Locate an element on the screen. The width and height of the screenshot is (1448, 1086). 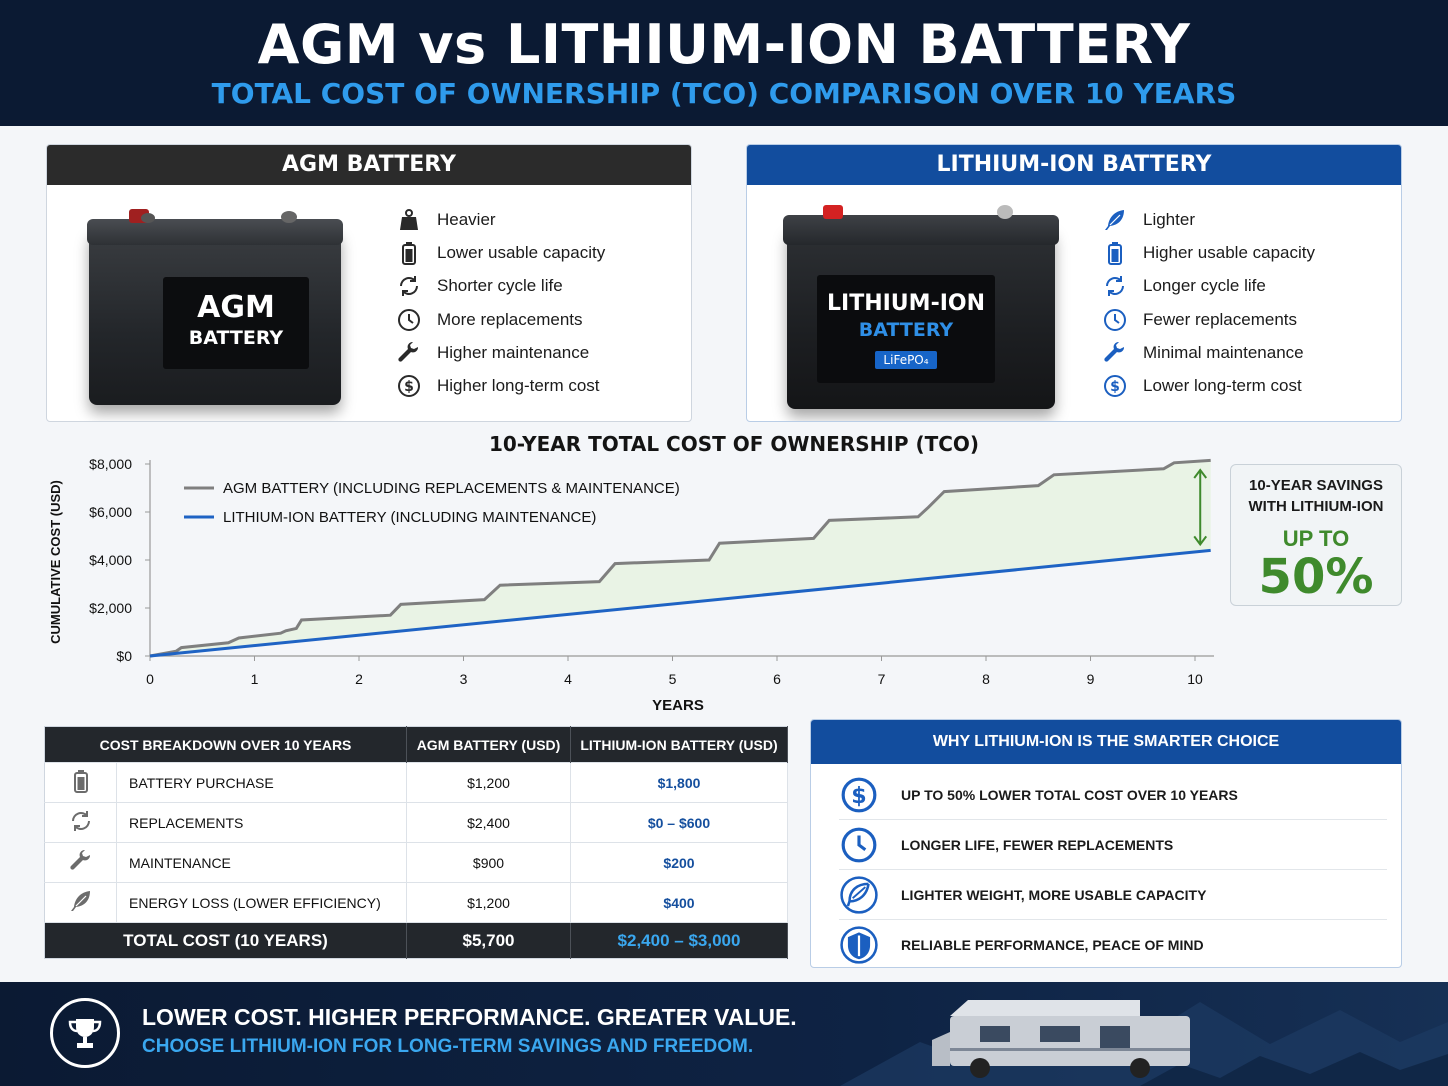
x-tick-label: 9 is located at coordinates (1091, 679).